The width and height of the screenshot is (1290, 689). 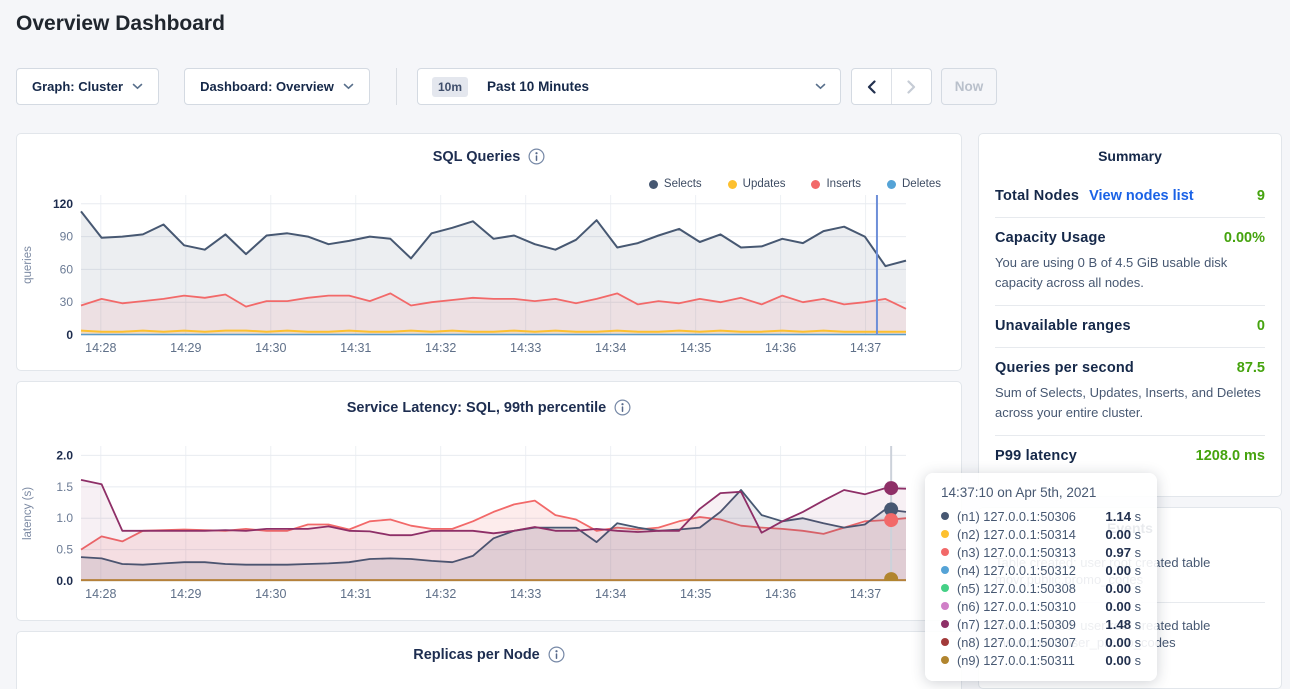 What do you see at coordinates (629, 86) in the screenshot?
I see `time-range-picker: 10m Past 10 Minutes` at bounding box center [629, 86].